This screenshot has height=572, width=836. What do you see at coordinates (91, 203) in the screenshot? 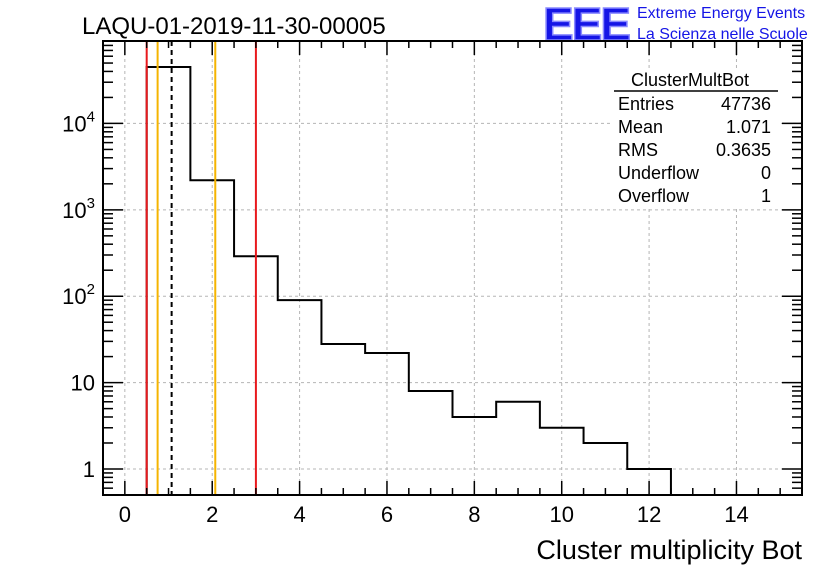
I see `y-tick-exponent: 3` at bounding box center [91, 203].